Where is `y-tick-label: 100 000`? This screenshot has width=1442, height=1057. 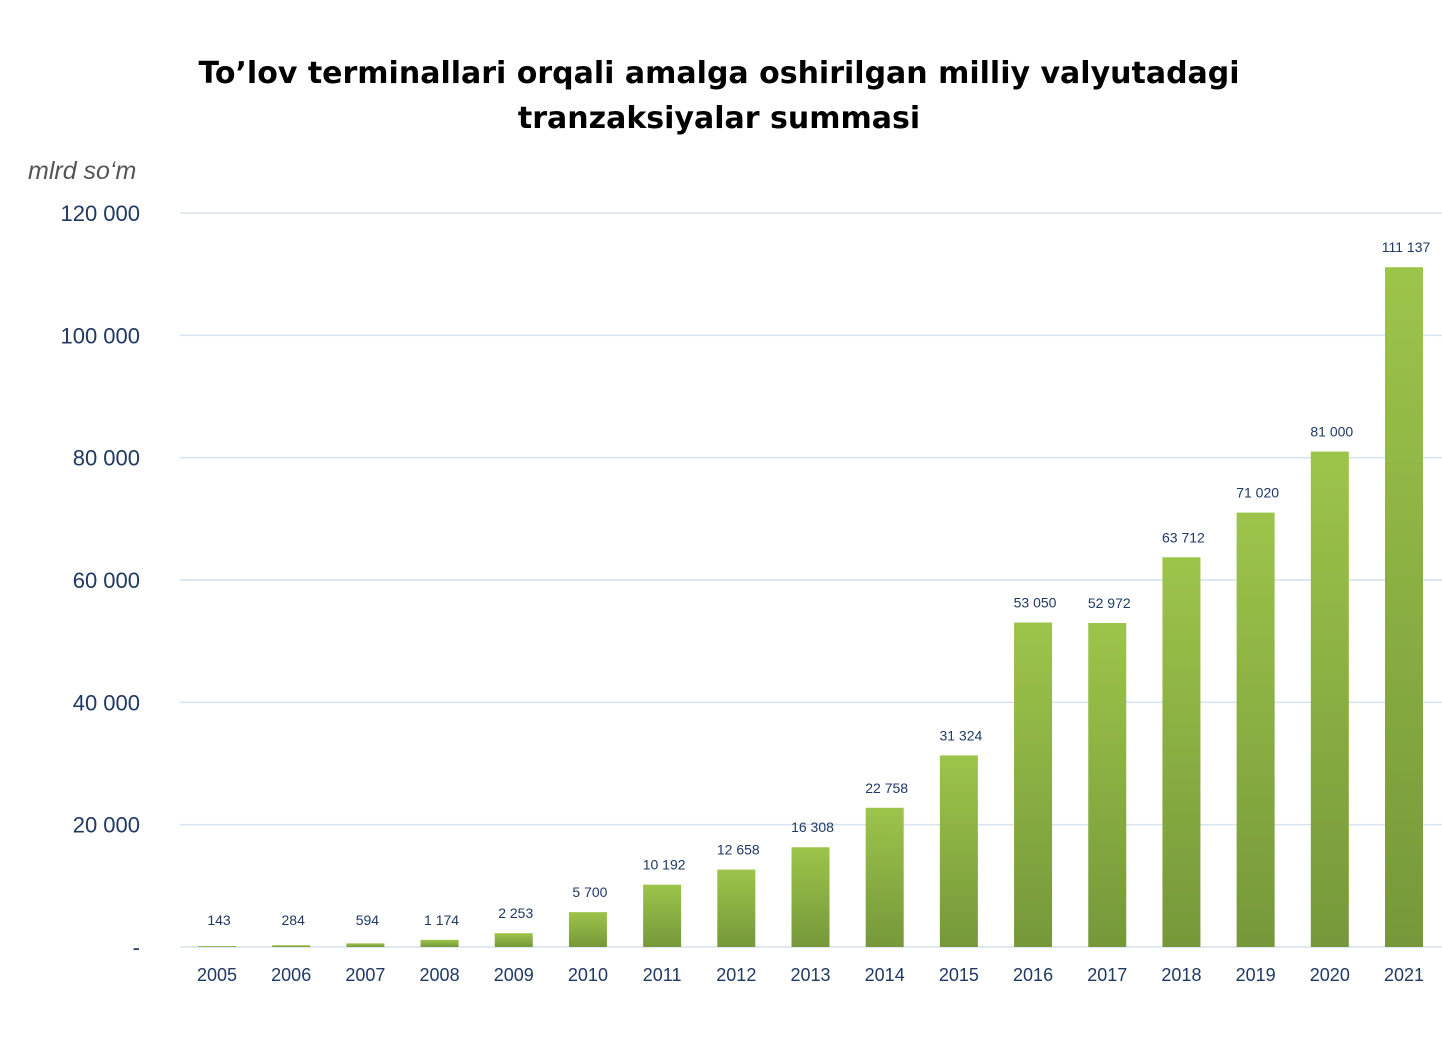
y-tick-label: 100 000 is located at coordinates (100, 335).